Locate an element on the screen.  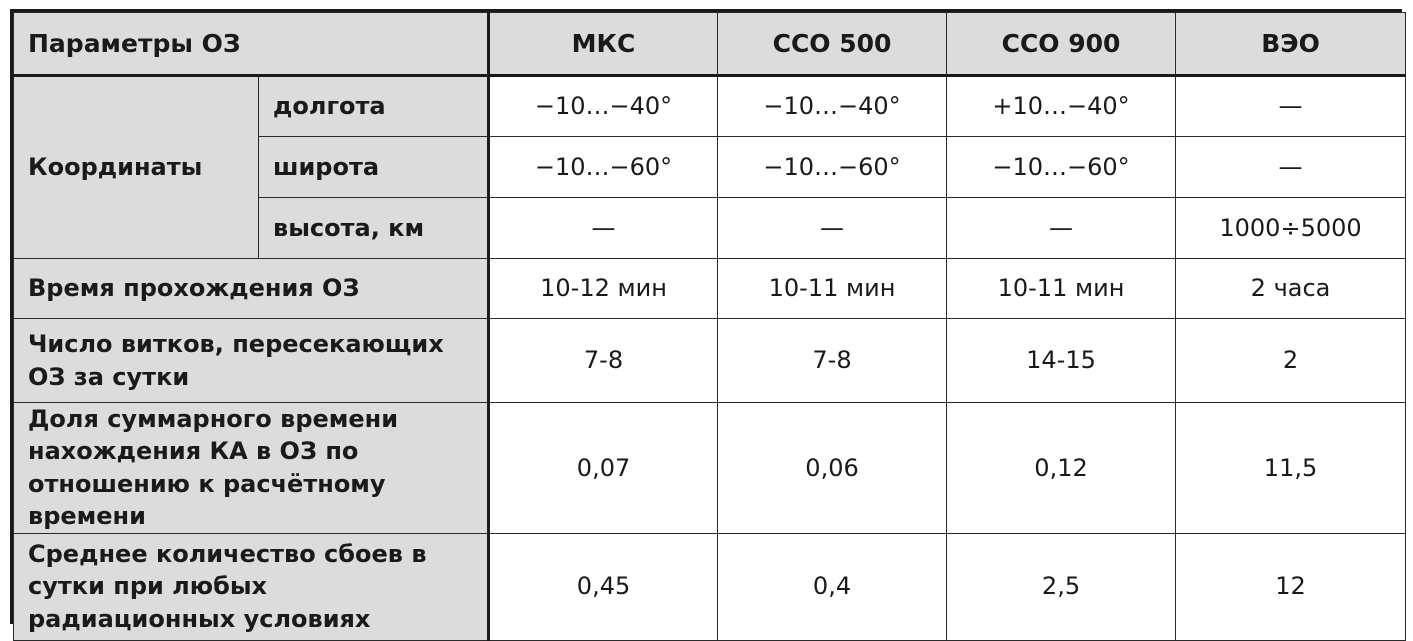
coord-sub-altitude: высота, км is located at coordinates (373, 228).